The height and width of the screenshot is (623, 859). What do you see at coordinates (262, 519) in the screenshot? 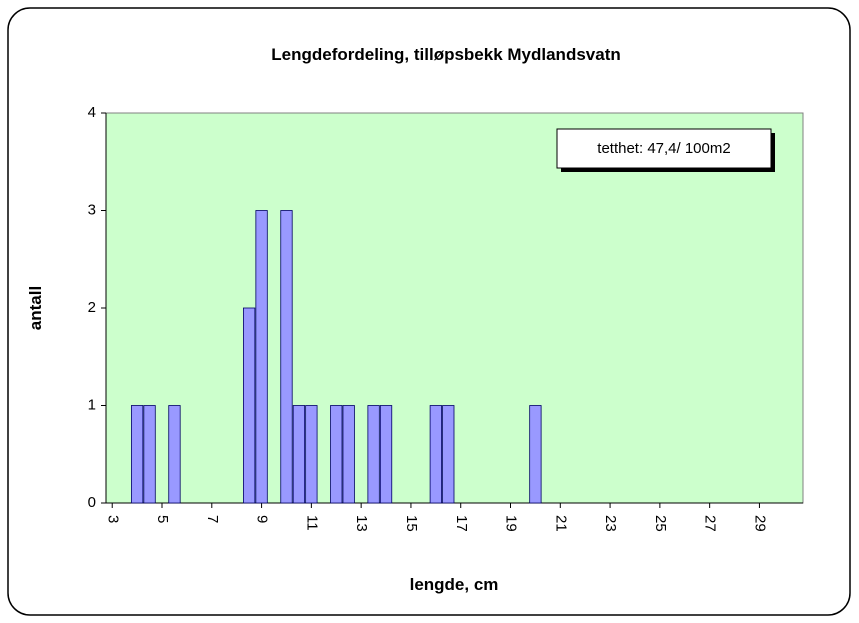
I see `x-tick-label: 9` at bounding box center [262, 519].